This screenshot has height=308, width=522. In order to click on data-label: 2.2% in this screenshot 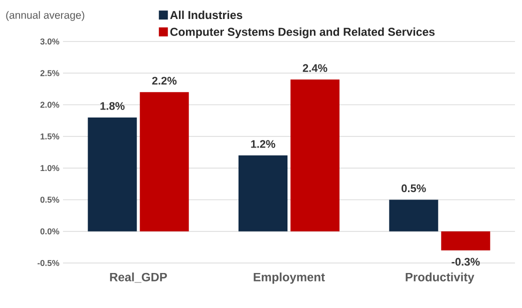, I will do `click(164, 80)`.